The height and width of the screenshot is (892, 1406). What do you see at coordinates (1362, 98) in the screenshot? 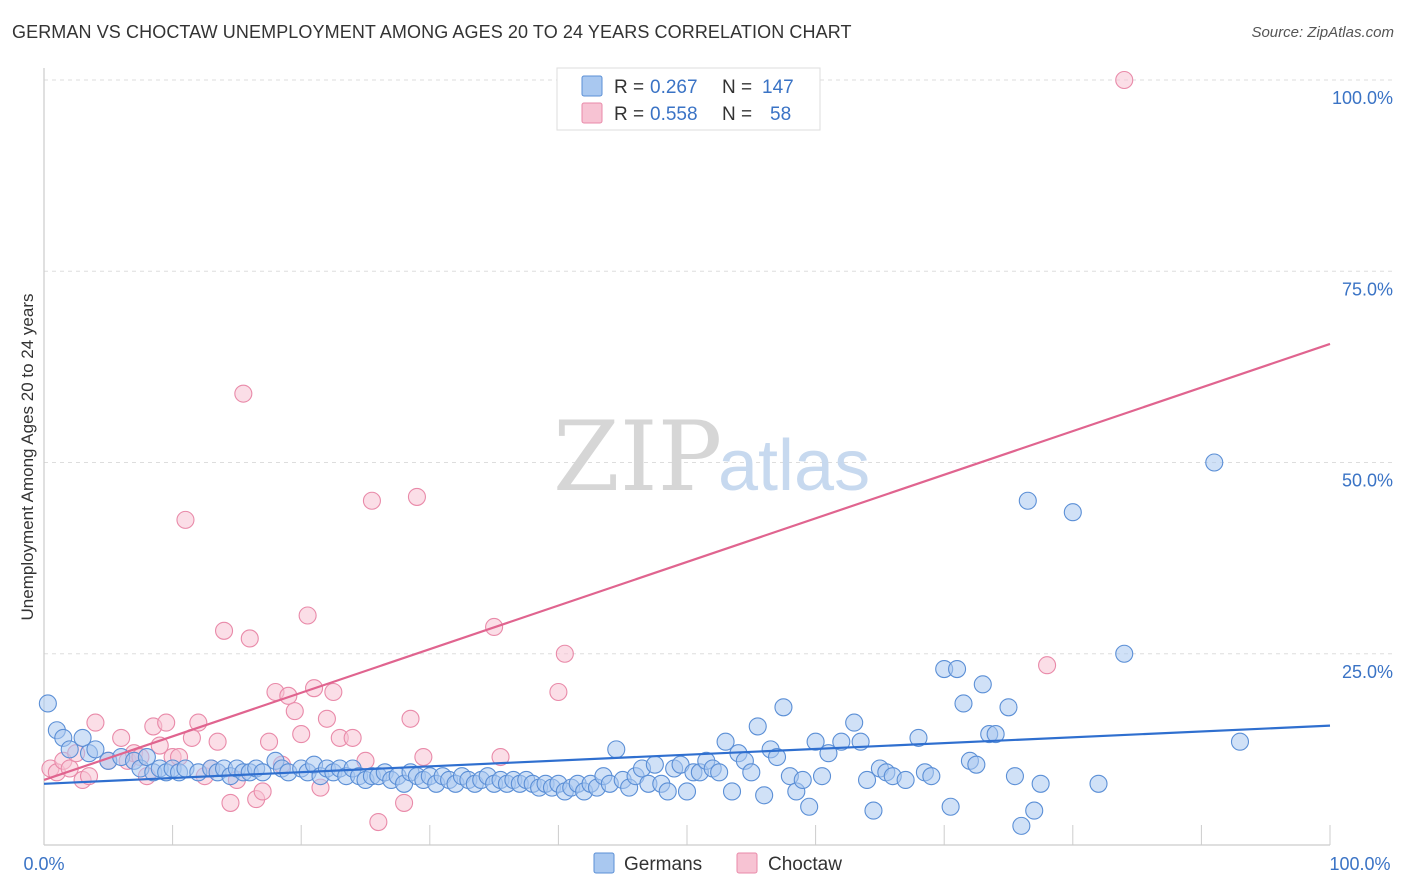
I see `y-tick-label: 100.0%` at bounding box center [1362, 98].